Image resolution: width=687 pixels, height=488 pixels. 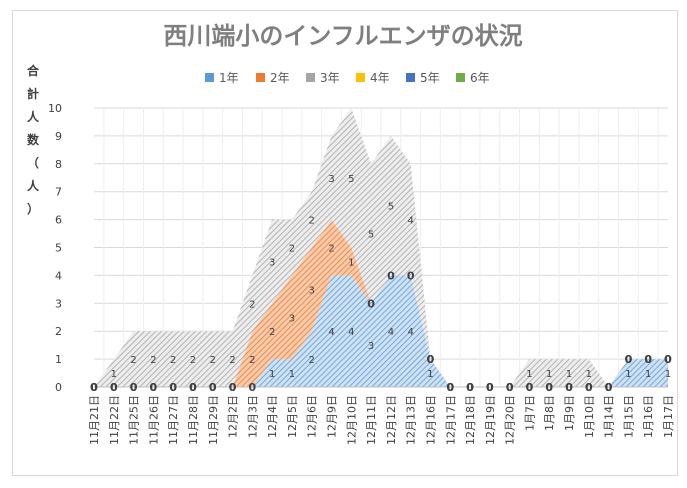 What do you see at coordinates (58, 331) in the screenshot?
I see `y-tick-label: 2` at bounding box center [58, 331].